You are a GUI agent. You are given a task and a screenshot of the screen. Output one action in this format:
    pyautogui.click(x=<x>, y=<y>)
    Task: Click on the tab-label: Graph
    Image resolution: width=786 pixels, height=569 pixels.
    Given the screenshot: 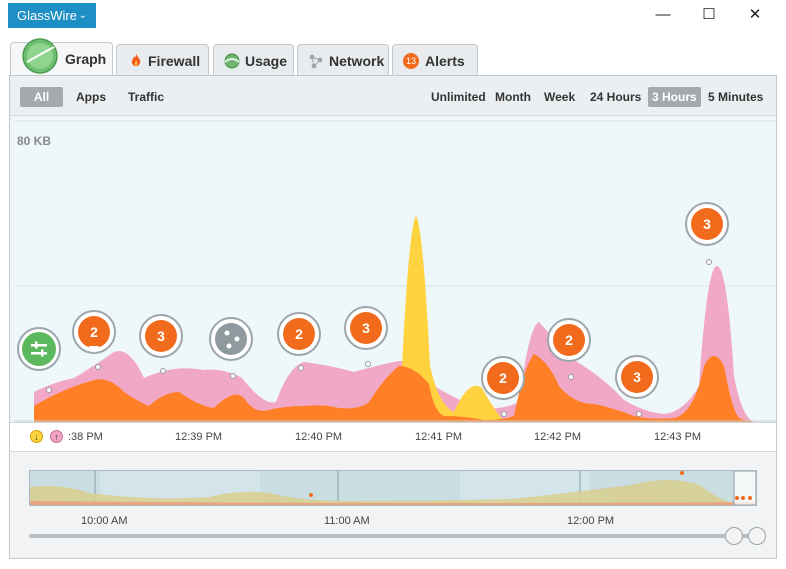 What is the action you would take?
    pyautogui.click(x=86, y=59)
    